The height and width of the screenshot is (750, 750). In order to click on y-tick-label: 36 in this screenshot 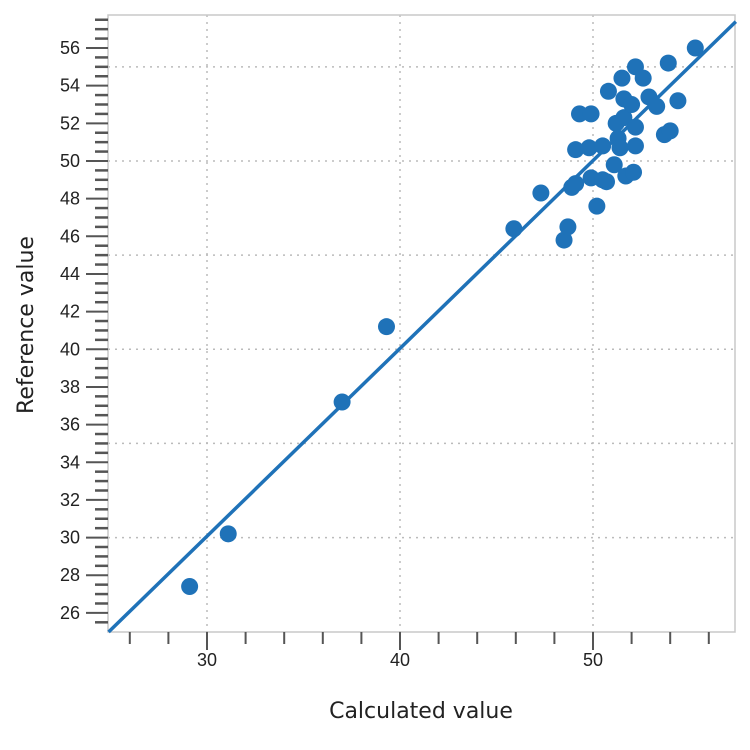, I will do `click(70, 425)`.